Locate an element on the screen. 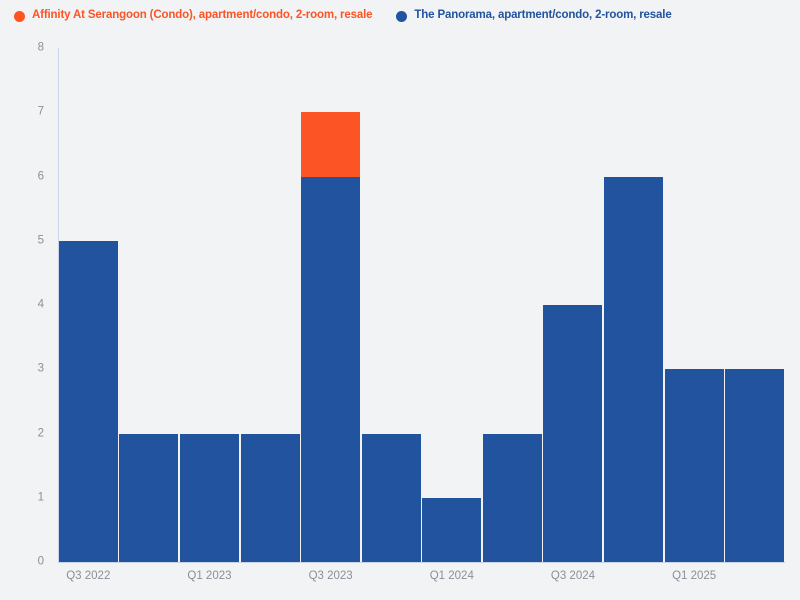 The height and width of the screenshot is (600, 800). x-axis-tick-label: Q3 2022 is located at coordinates (88, 576).